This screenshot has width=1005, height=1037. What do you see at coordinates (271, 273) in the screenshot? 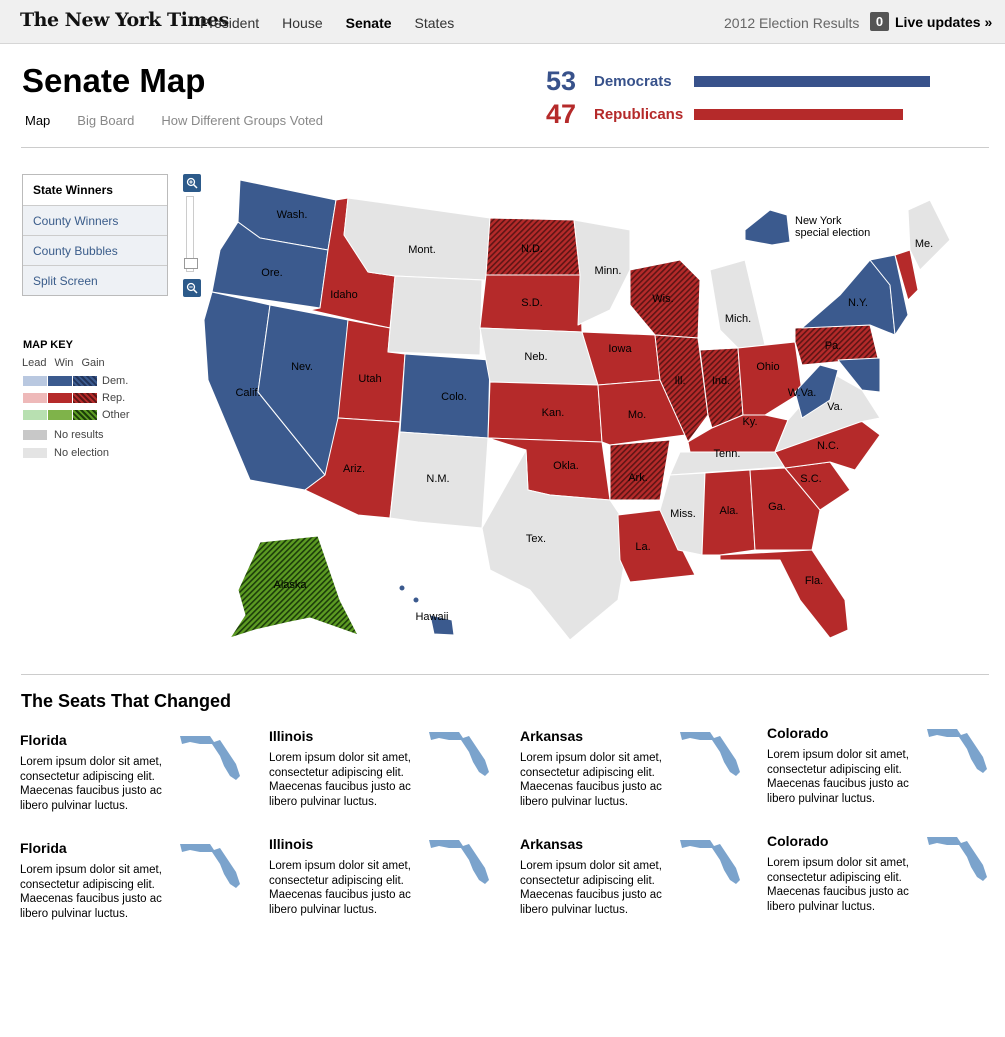
I see `label-ore: Ore.` at bounding box center [271, 273].